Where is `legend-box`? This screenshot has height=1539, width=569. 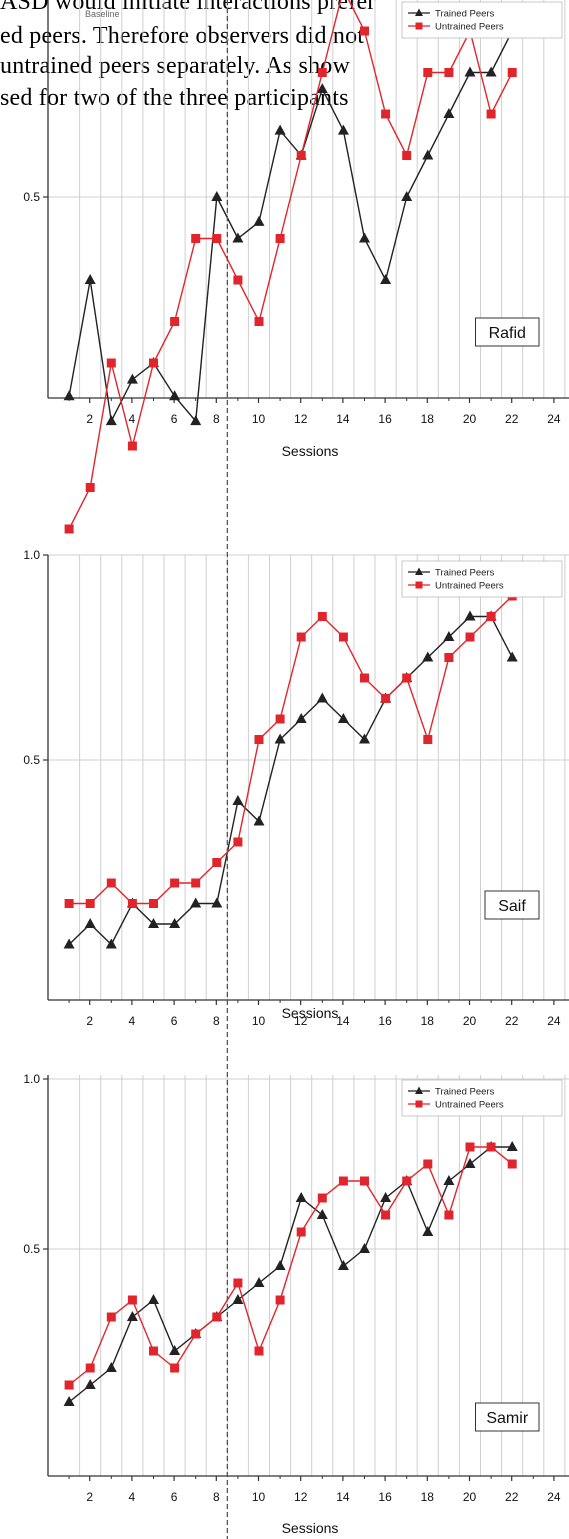
legend-box is located at coordinates (482, 20).